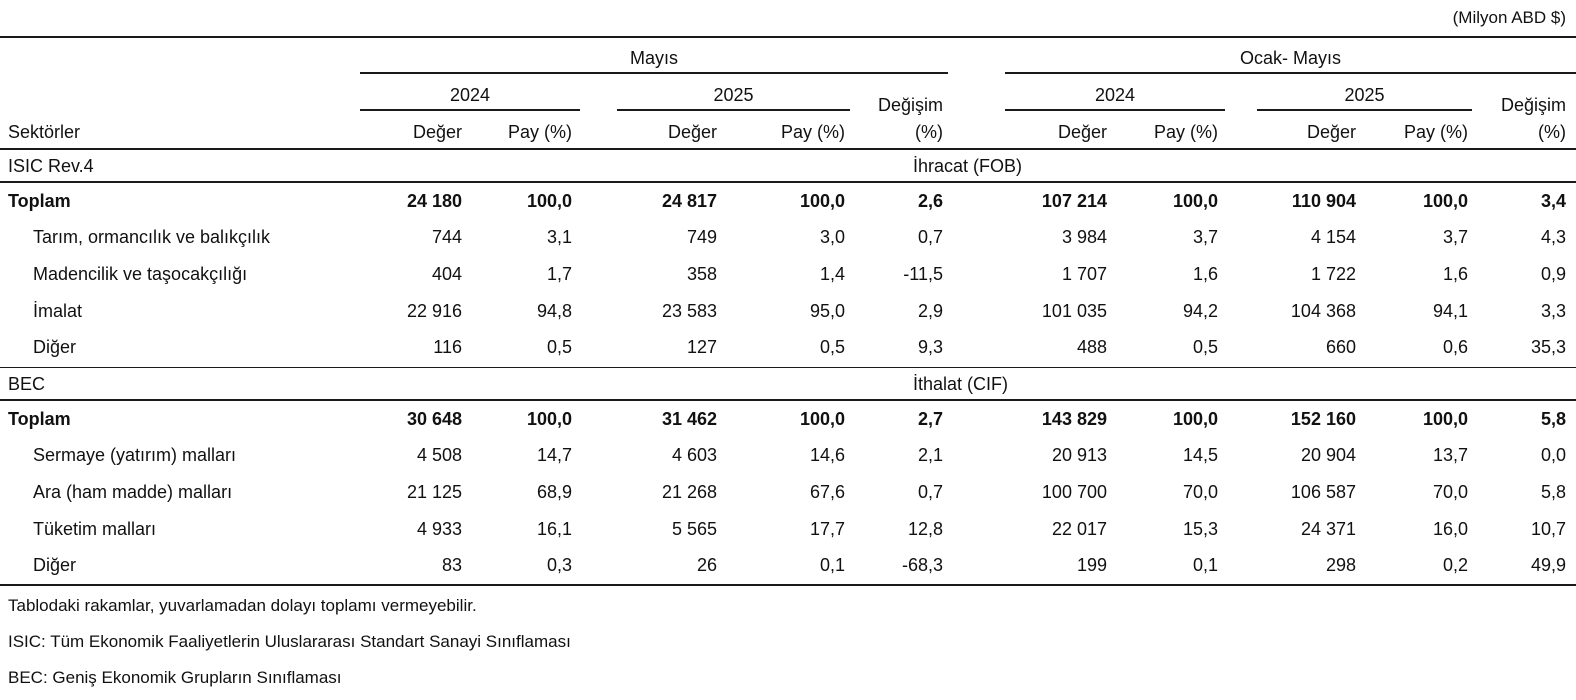  I want to click on table-cell: 13,7, so click(1450, 455).